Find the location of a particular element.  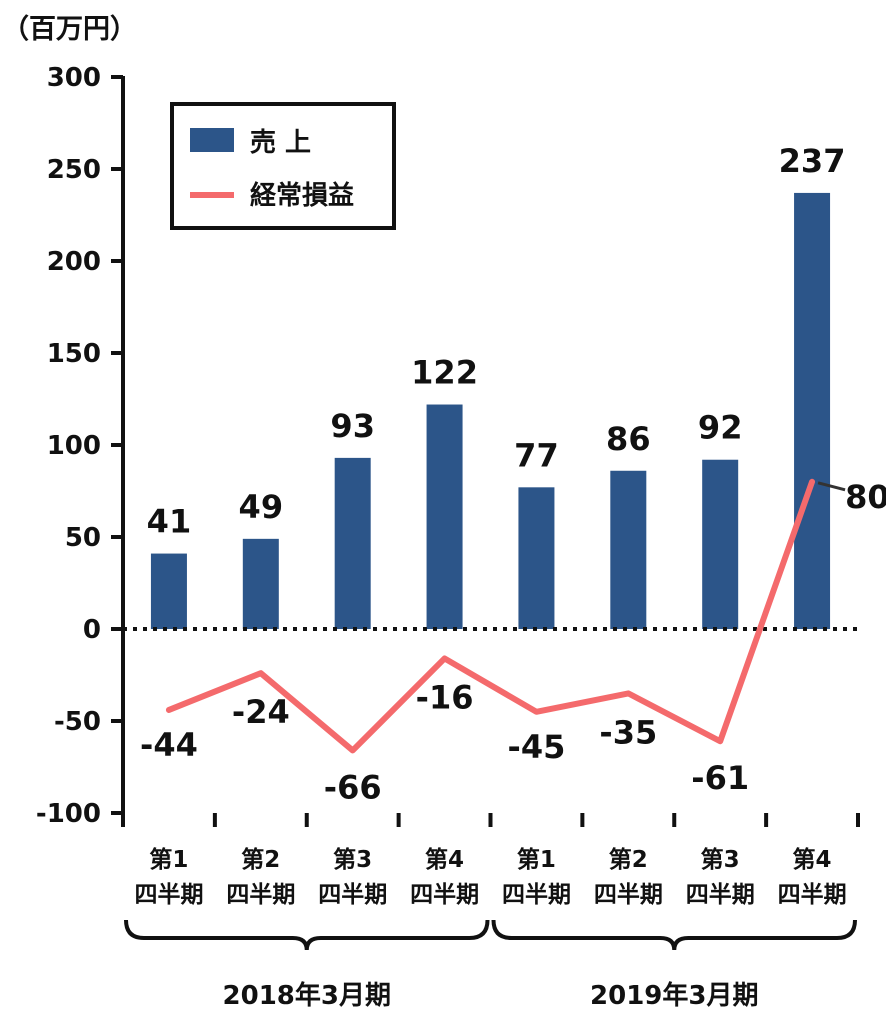

period-groups: 2018年3月期 2019年3月期 is located at coordinates (490, 965).